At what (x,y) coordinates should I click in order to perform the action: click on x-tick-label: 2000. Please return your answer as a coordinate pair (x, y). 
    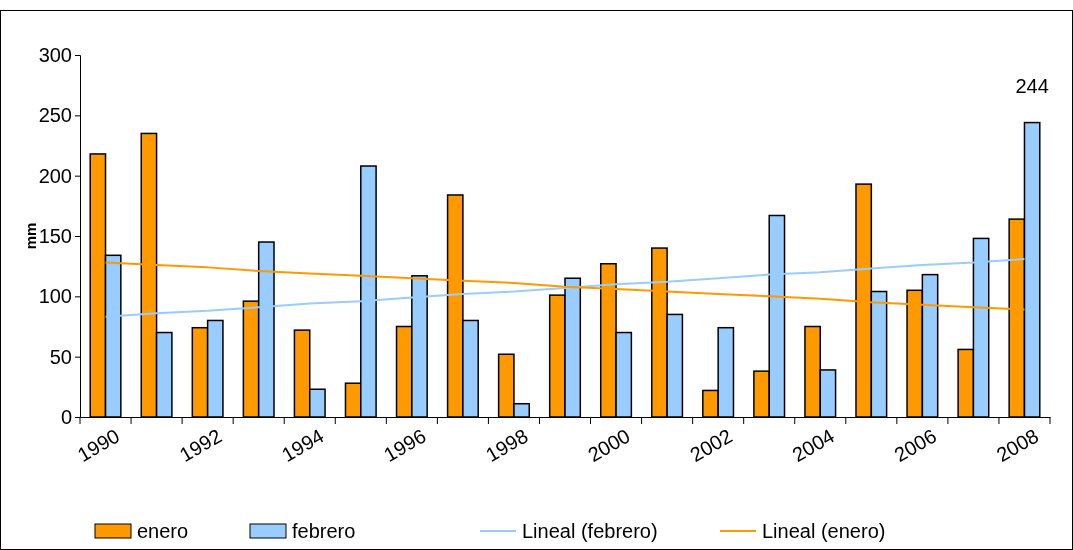
    Looking at the image, I should click on (609, 445).